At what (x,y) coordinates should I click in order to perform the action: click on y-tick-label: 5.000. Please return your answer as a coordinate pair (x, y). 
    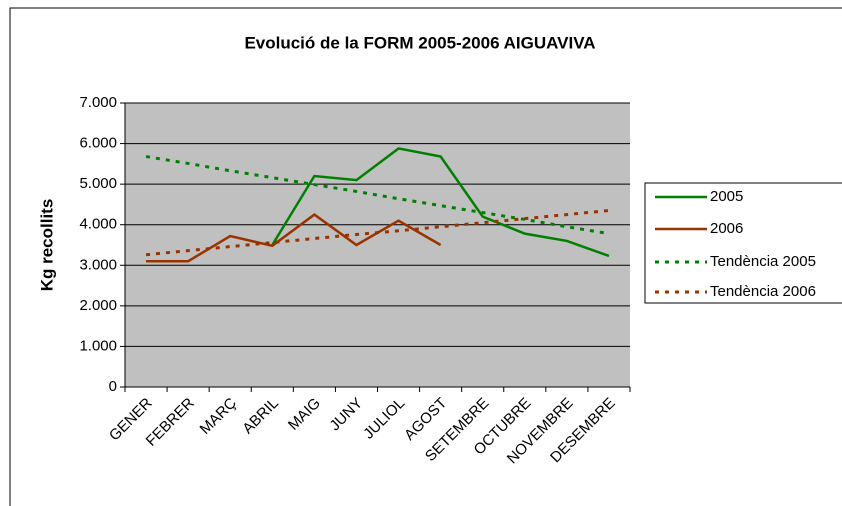
    Looking at the image, I should click on (98, 183).